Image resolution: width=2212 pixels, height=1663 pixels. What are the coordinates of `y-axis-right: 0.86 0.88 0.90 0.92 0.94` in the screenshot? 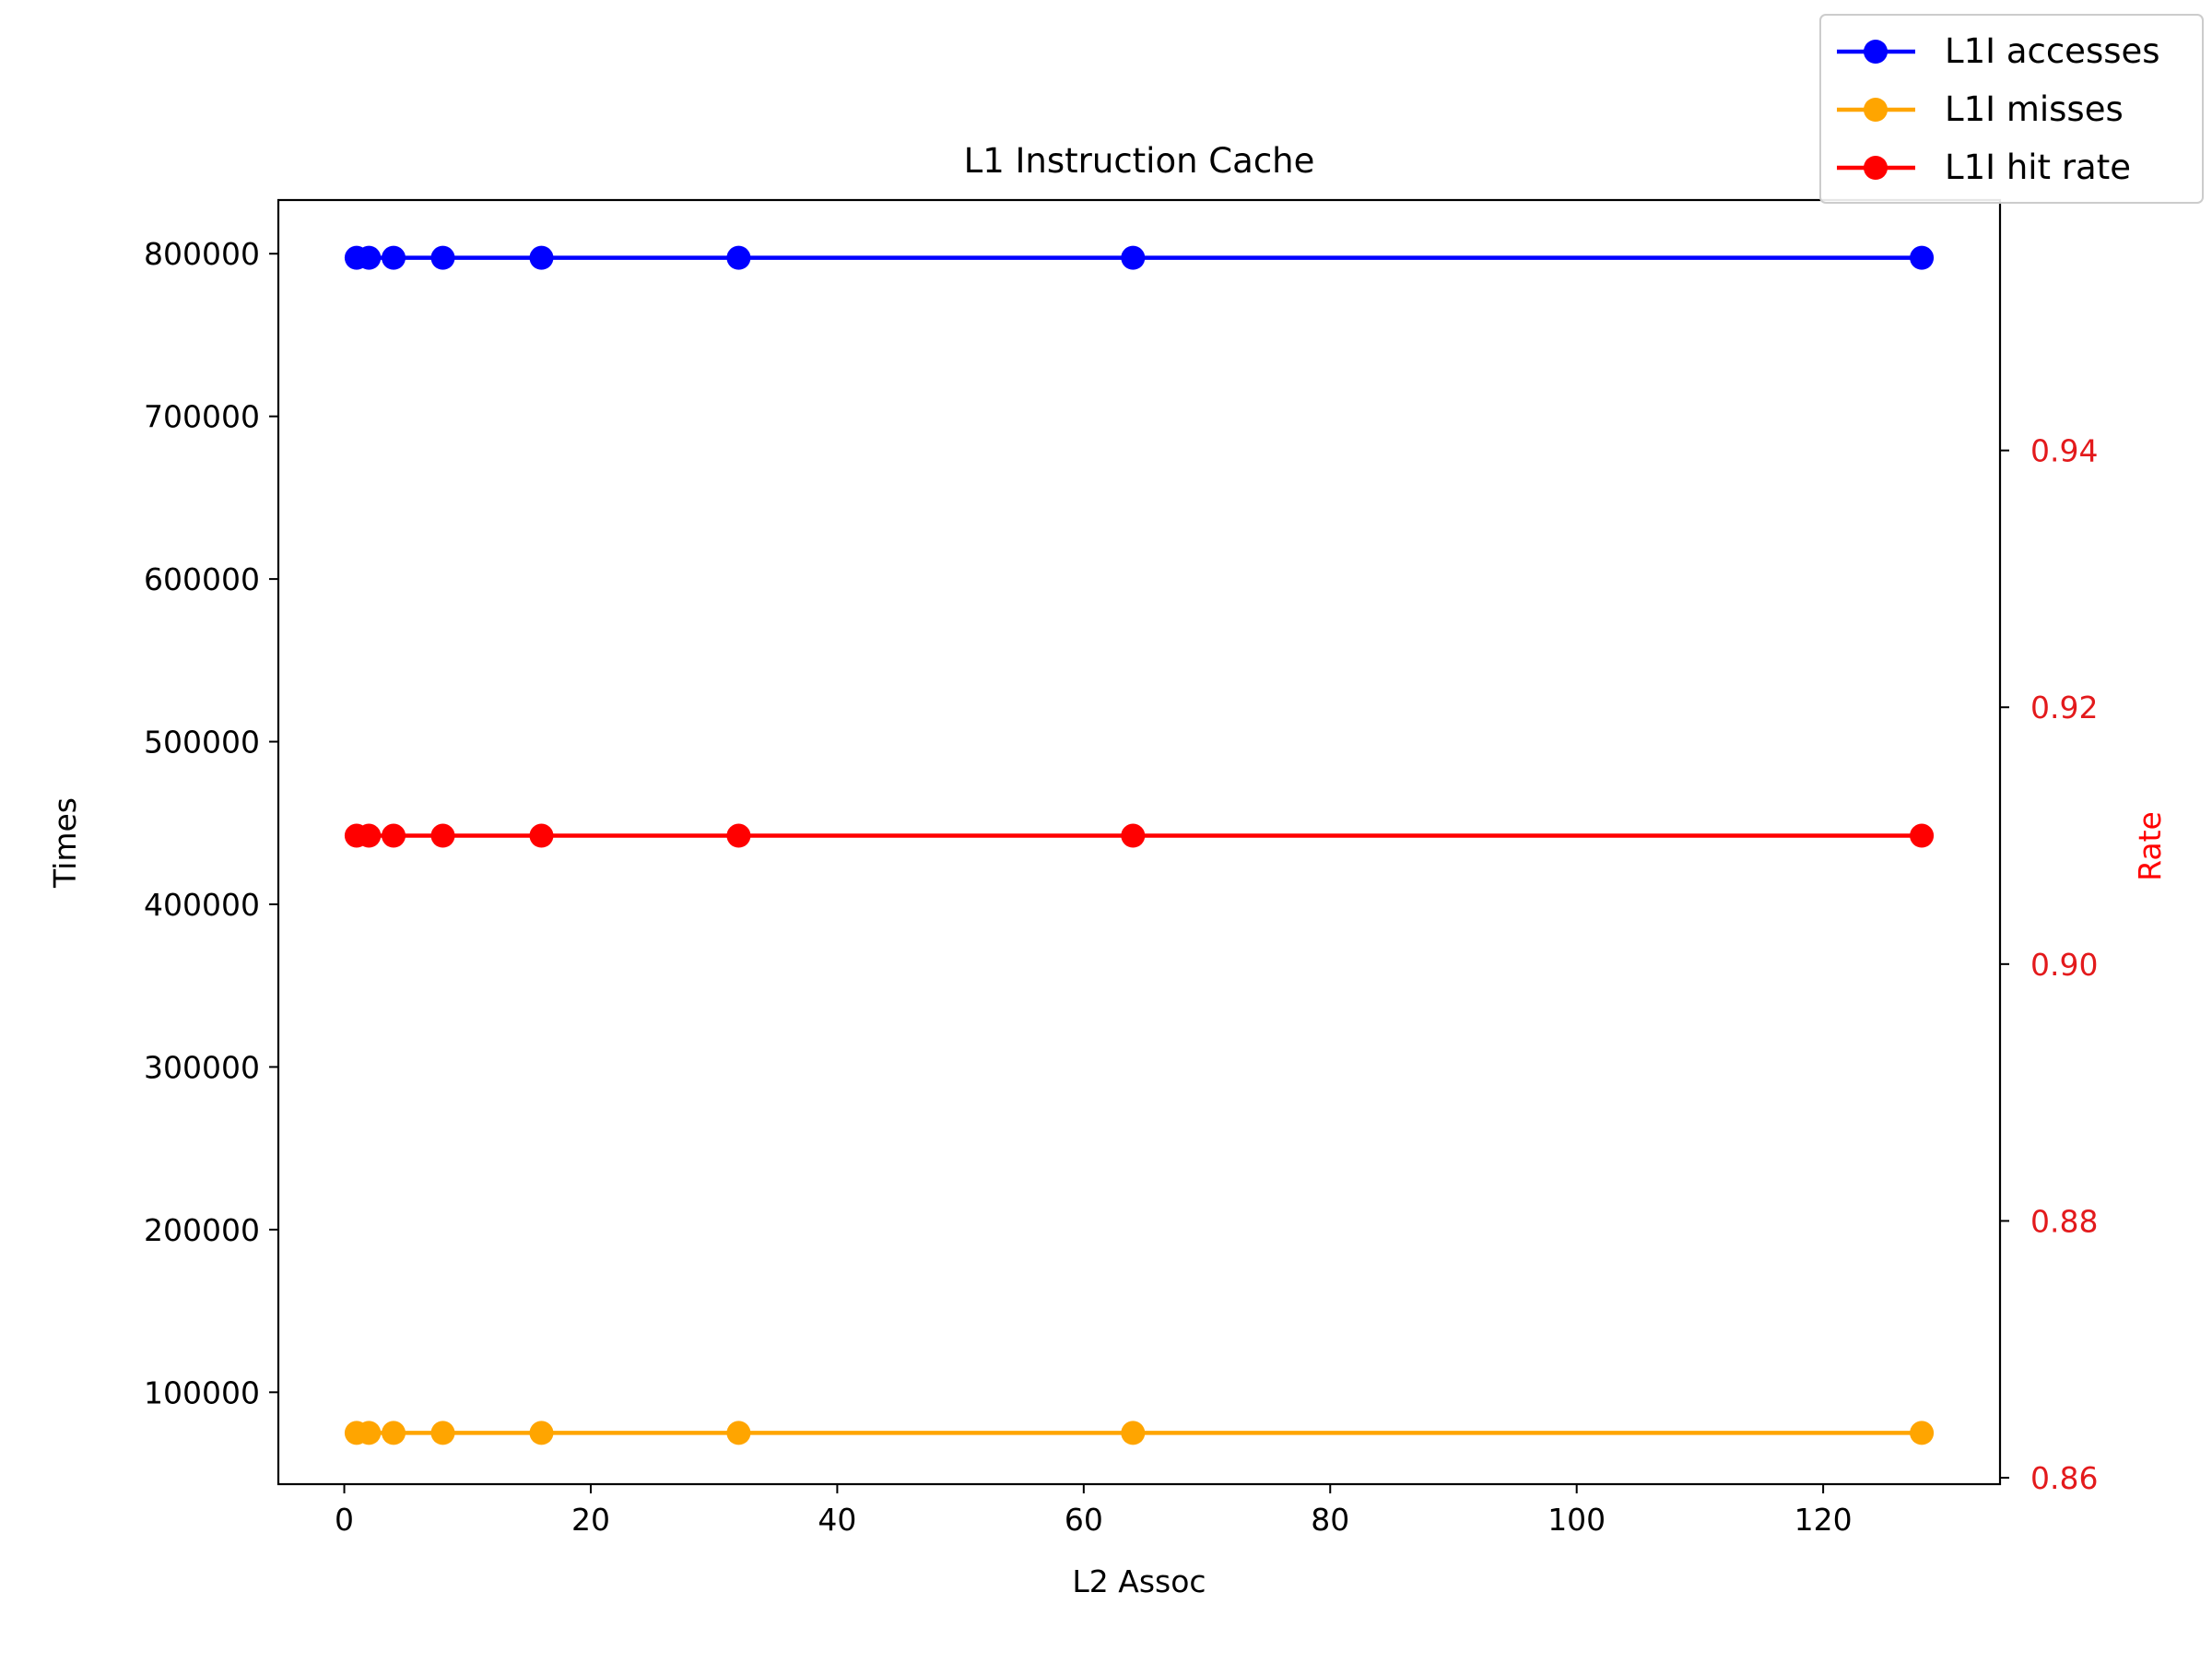 It's located at (2049, 964).